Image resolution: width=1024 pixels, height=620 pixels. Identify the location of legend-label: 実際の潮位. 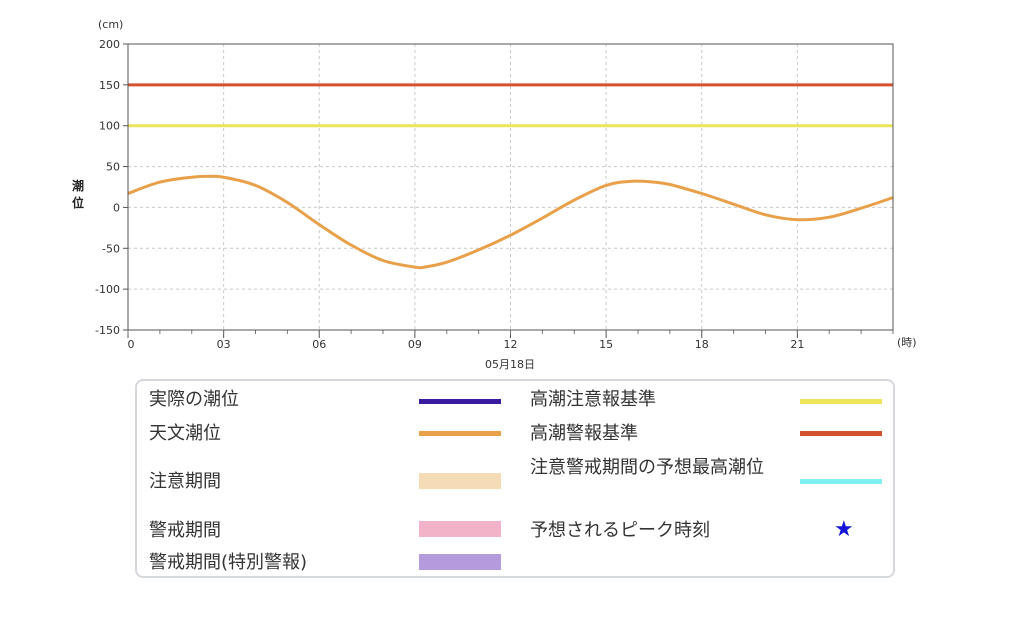
(194, 399).